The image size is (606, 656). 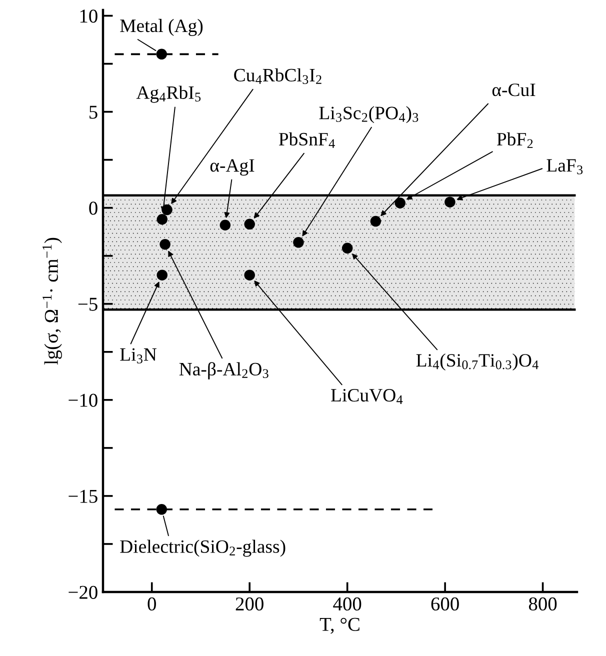 What do you see at coordinates (445, 604) in the screenshot?
I see `x-tick-label: 600` at bounding box center [445, 604].